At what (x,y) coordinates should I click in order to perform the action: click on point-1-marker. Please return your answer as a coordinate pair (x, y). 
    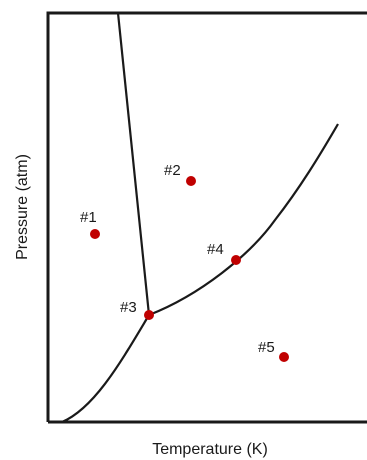
    Looking at the image, I should click on (95, 234).